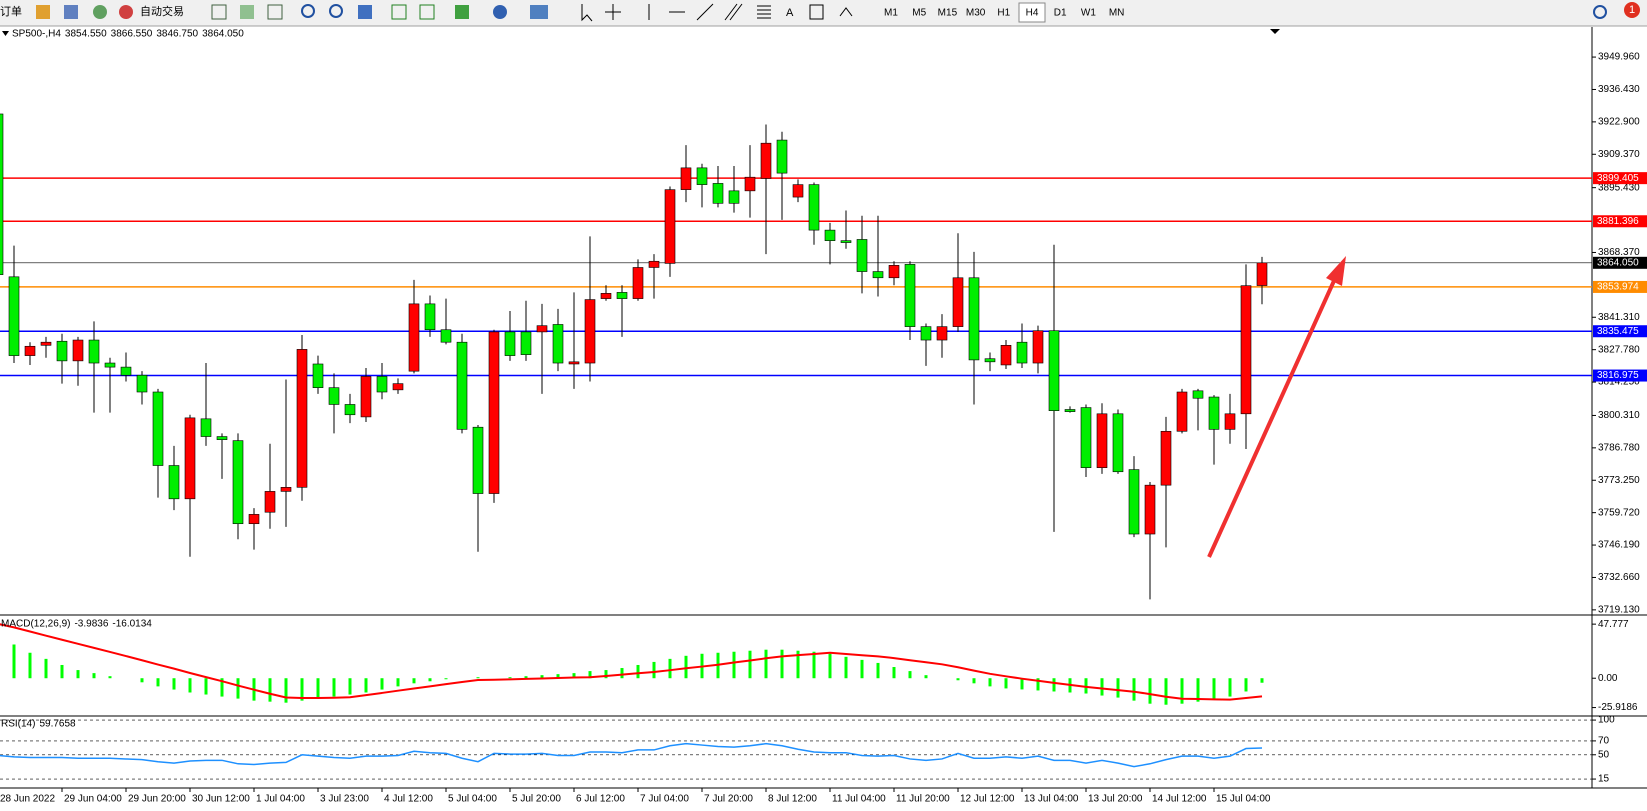 The height and width of the screenshot is (811, 1647). Describe the element at coordinates (816, 12) in the screenshot. I see `label-tool` at that location.